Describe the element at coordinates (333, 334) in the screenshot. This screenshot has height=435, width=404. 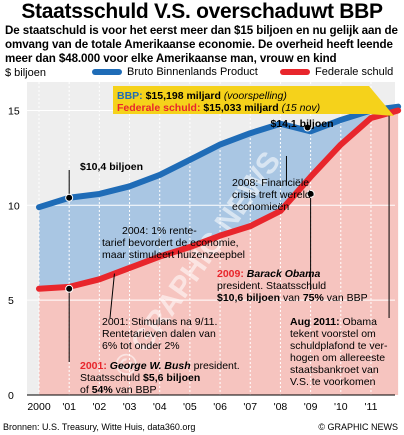
I see `annotation-aug-2011-line: tekent voorstel om` at that location.